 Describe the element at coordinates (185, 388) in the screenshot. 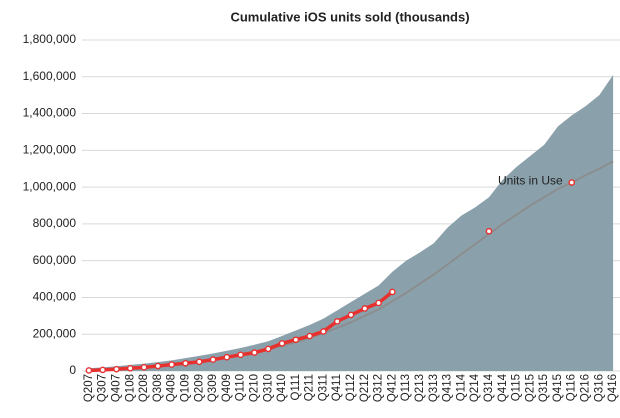

I see `x-tick-label: Q109` at that location.